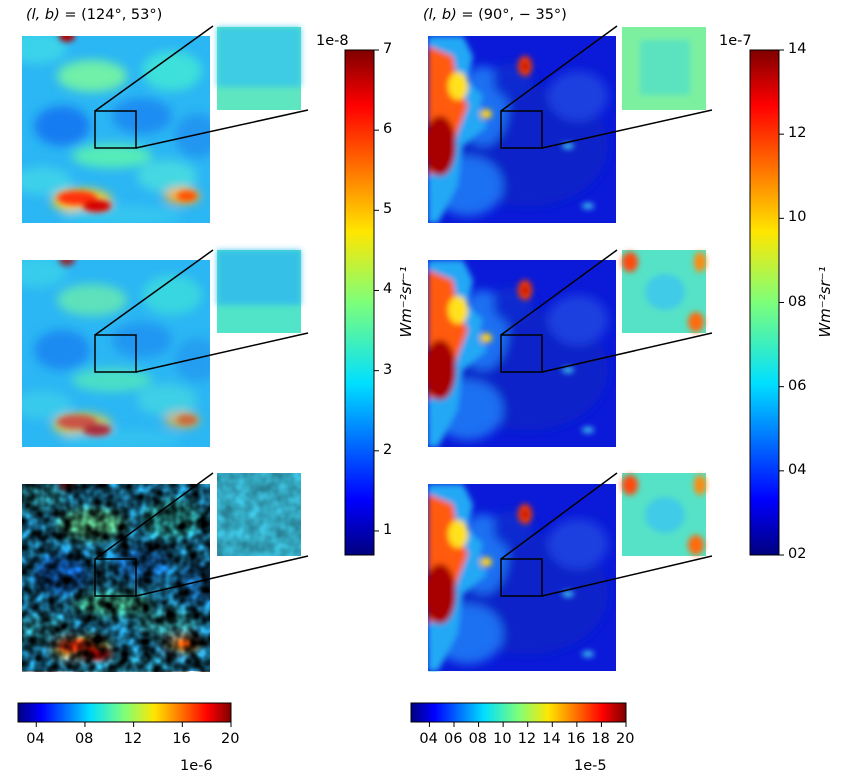  What do you see at coordinates (332, 41) in the screenshot?
I see `left-colorbar-offset: 1e-8` at bounding box center [332, 41].